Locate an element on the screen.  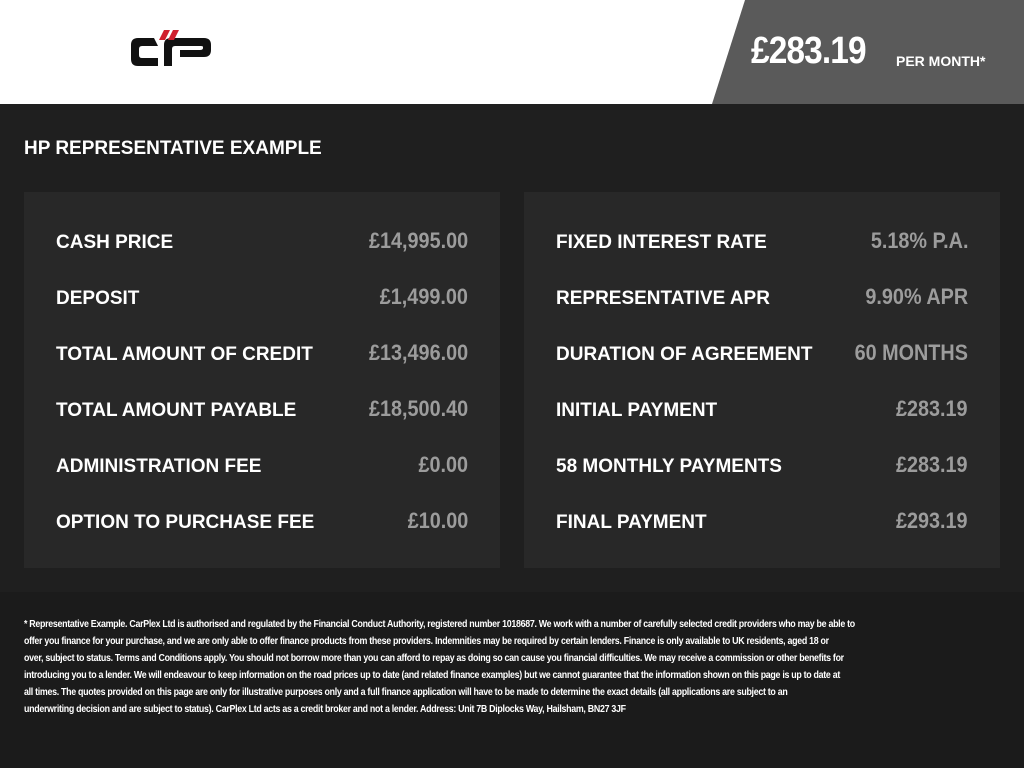
row-label: OPTION TO PURCHASE FEE is located at coordinates (185, 522).